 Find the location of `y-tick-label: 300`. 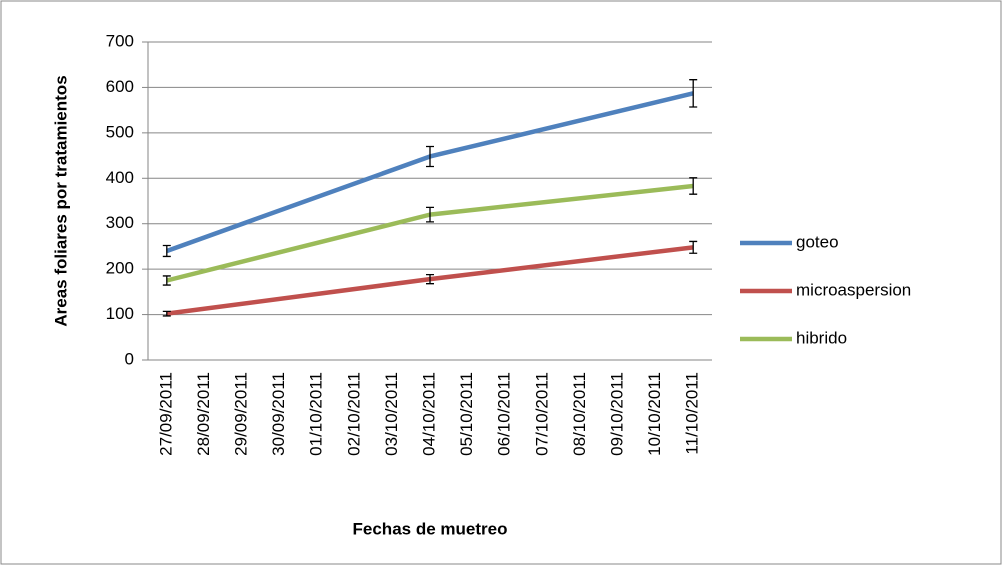

y-tick-label: 300 is located at coordinates (120, 222).